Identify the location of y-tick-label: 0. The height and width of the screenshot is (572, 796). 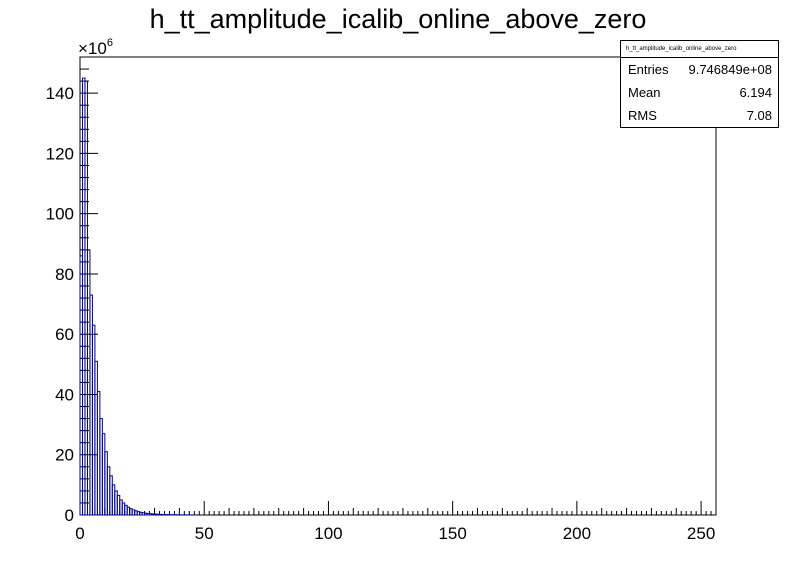
(69, 515).